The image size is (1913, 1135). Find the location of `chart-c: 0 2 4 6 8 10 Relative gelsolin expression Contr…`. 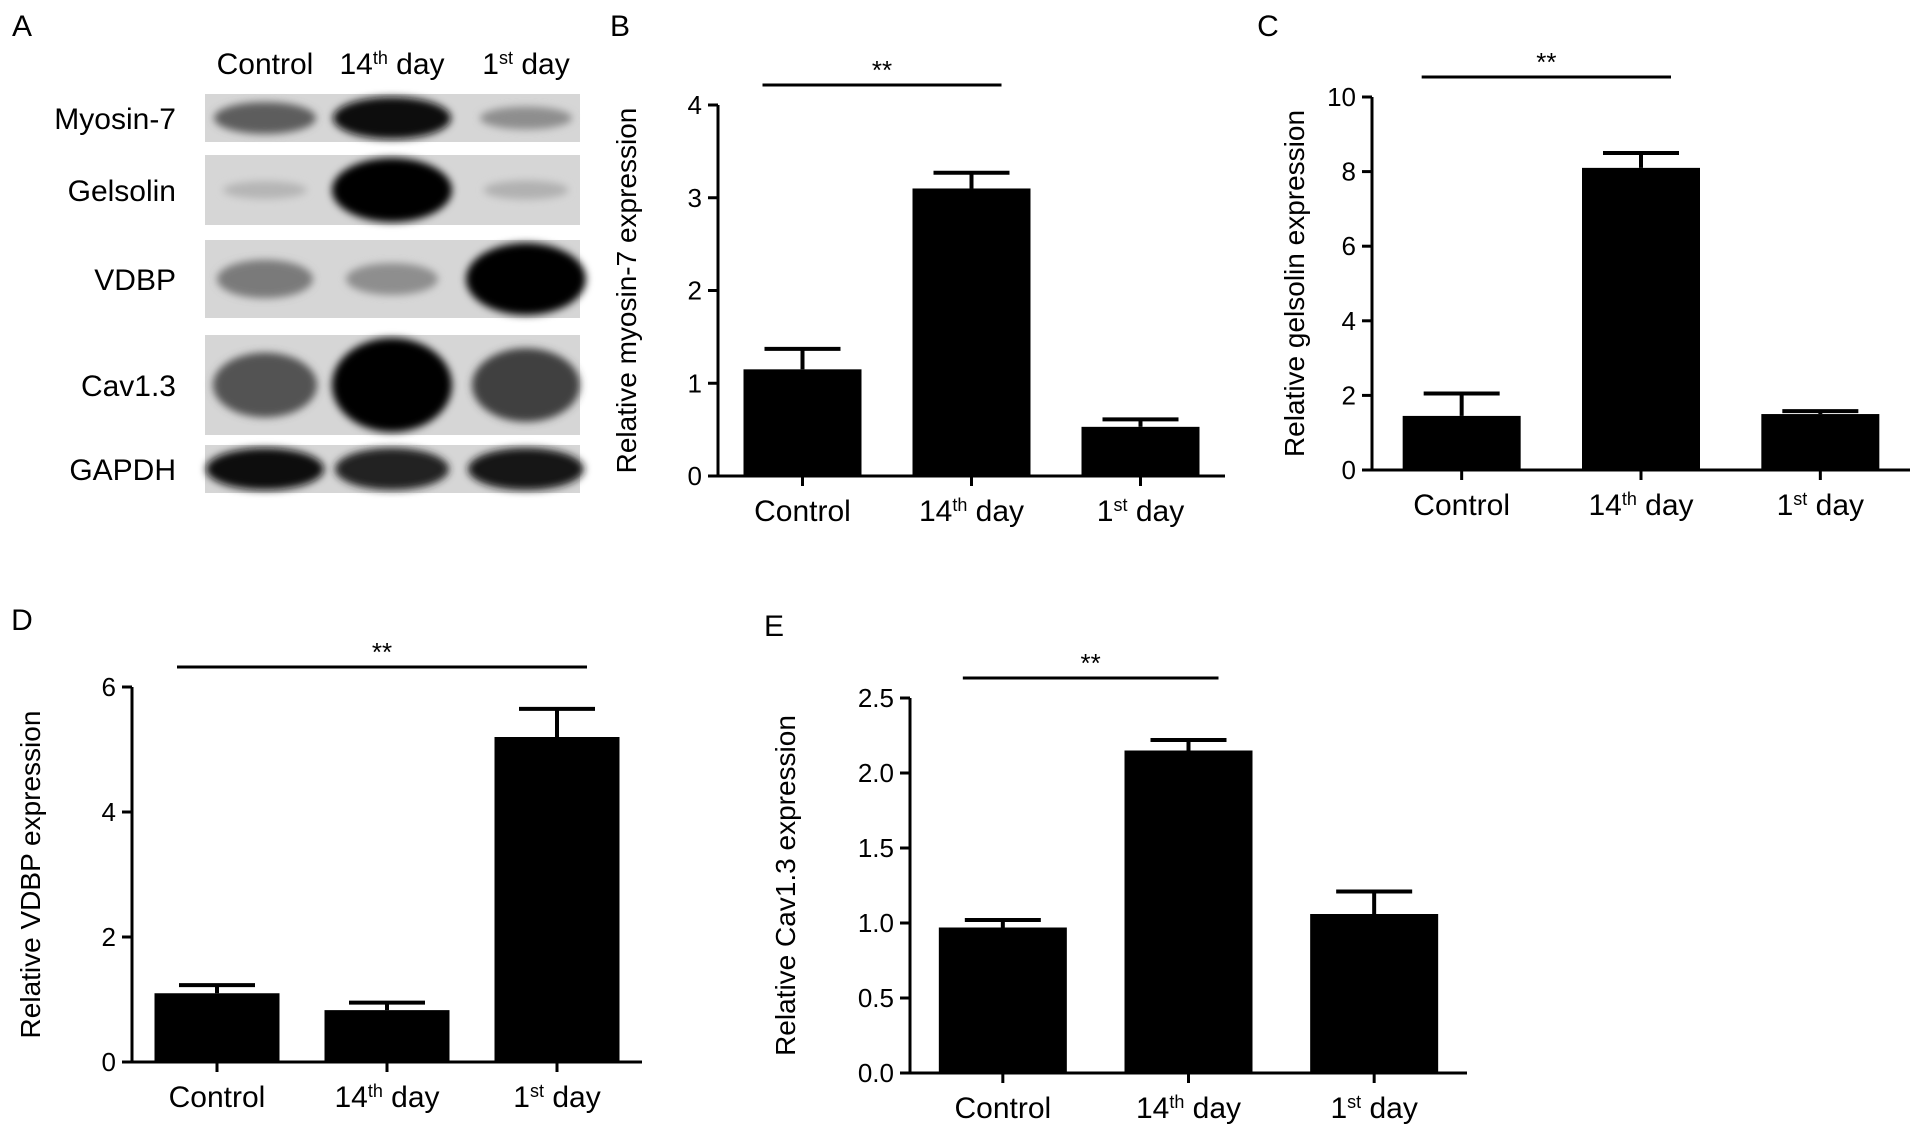

chart-c: 0 2 4 6 8 10 Relative gelsolin expression Contr… is located at coordinates (1594, 284).